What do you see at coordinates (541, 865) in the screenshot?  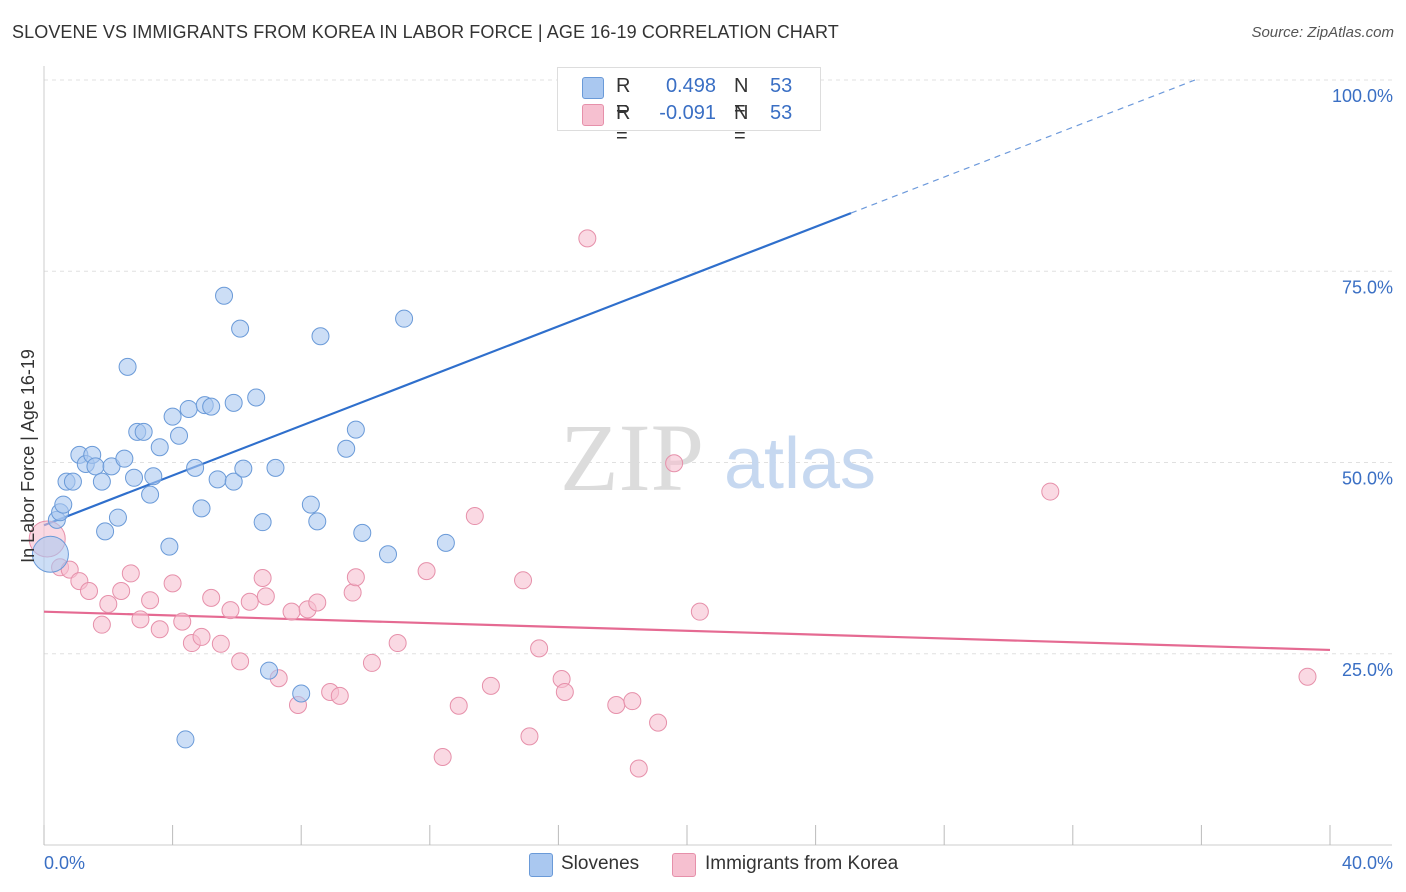 I see `series-legend-swatch-slovenes` at bounding box center [541, 865].